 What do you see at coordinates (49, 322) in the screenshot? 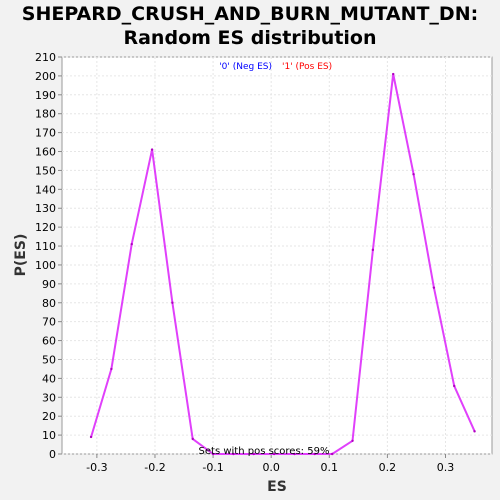
I see `y-tick-label: 70` at bounding box center [49, 322].